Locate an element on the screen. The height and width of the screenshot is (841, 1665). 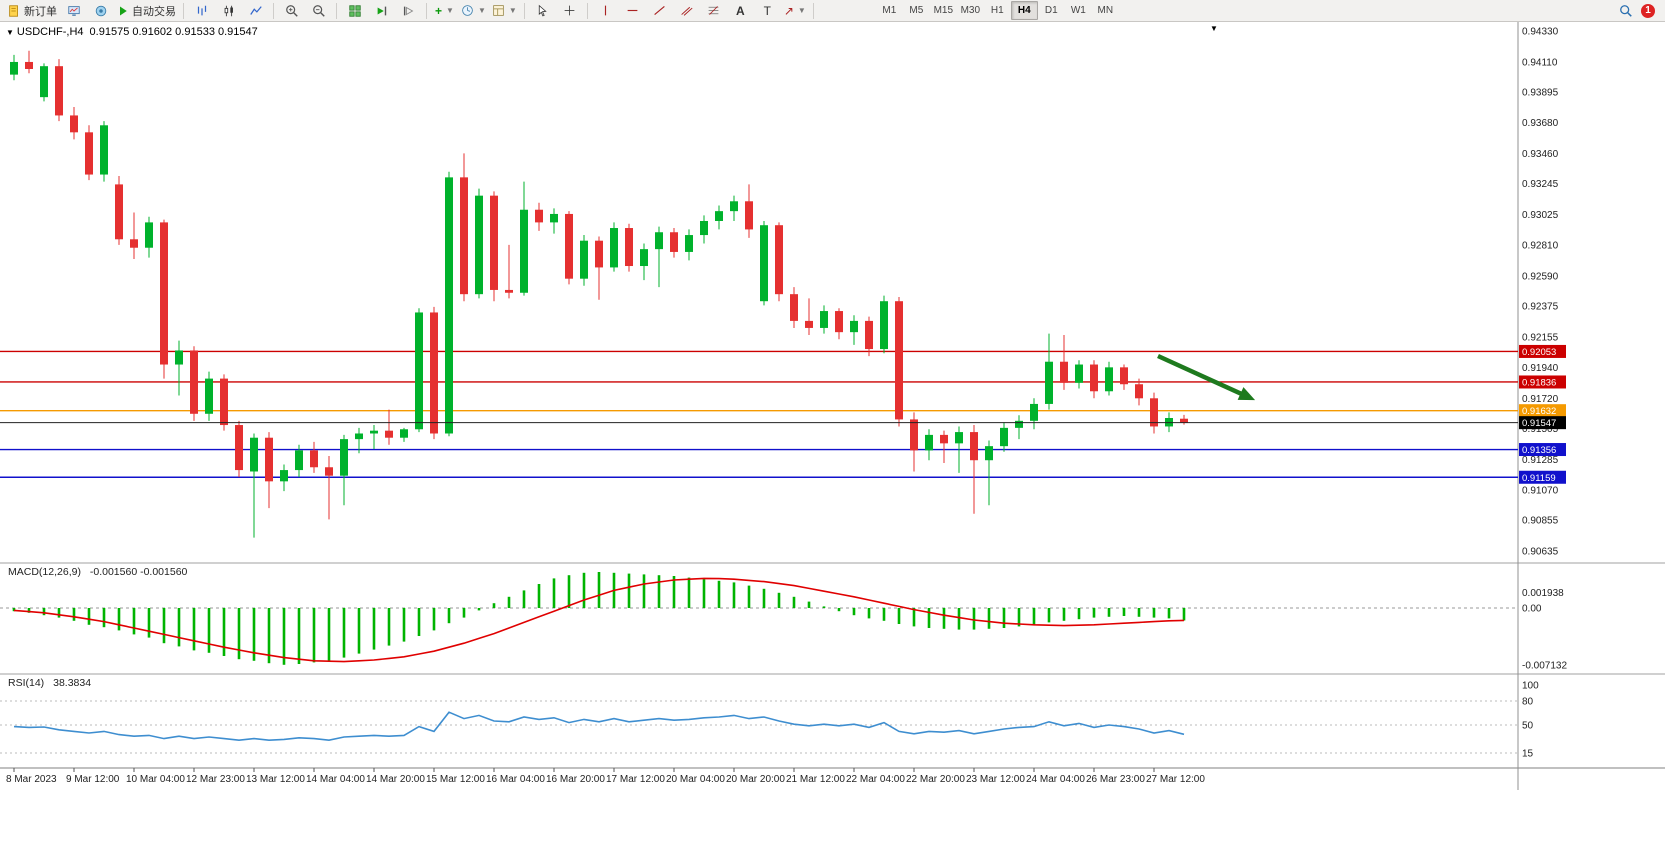
tile-windows-button is located at coordinates (354, 10).